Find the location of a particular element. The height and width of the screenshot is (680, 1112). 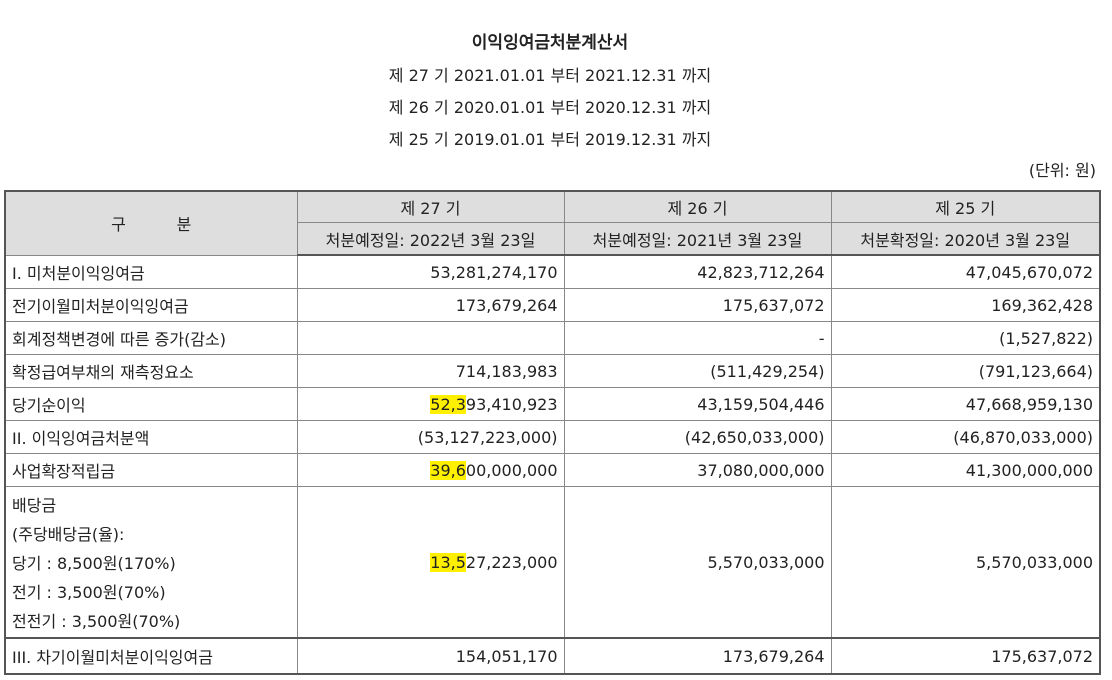

value-26: - is located at coordinates (697, 338).